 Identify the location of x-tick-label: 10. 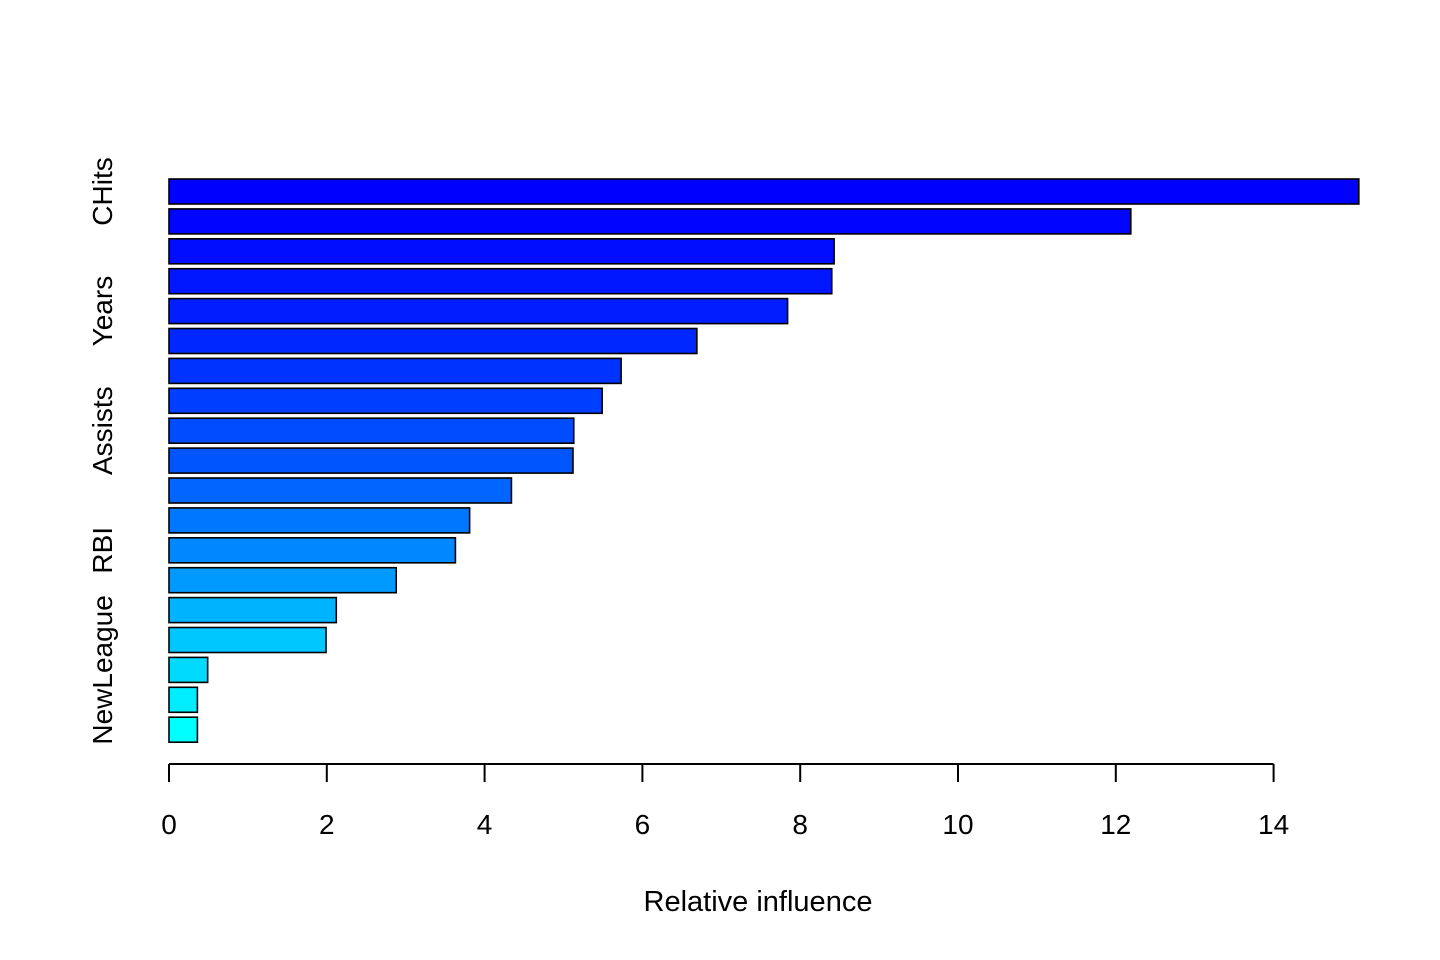
(957, 824).